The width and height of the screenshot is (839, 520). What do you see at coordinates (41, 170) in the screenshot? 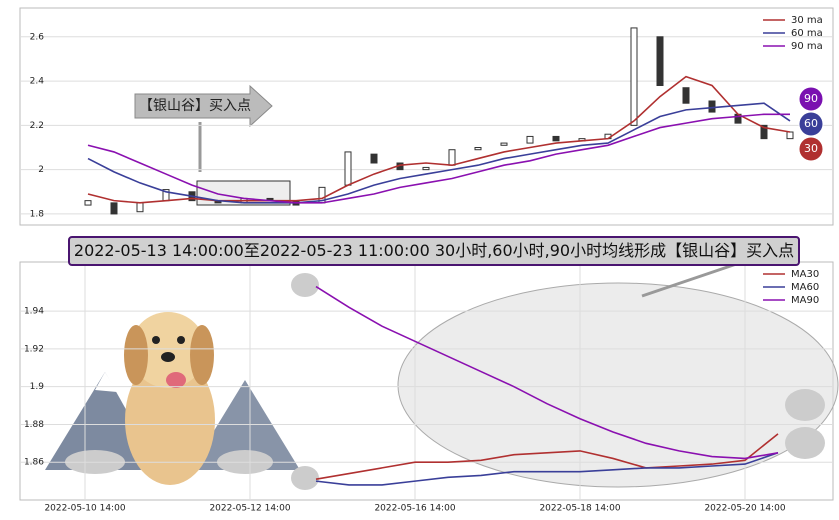
I see `y-tick-label: 2` at bounding box center [41, 170].